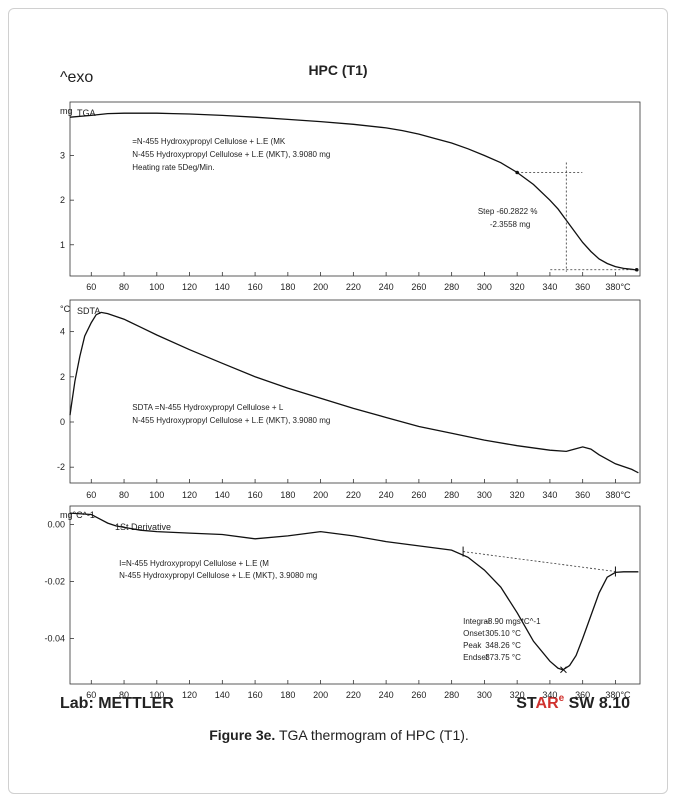 Image resolution: width=678 pixels, height=805 pixels. Describe the element at coordinates (337, 70) in the screenshot. I see `chart-title: HPC (T1)` at that location.